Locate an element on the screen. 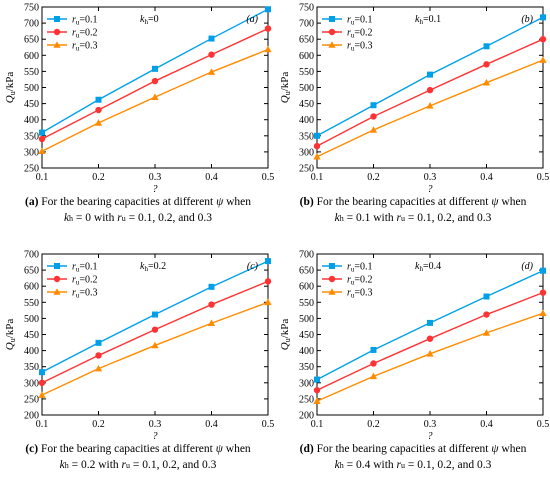 This screenshot has width=550, height=495. y-tick-label: 300 is located at coordinates (31, 152).